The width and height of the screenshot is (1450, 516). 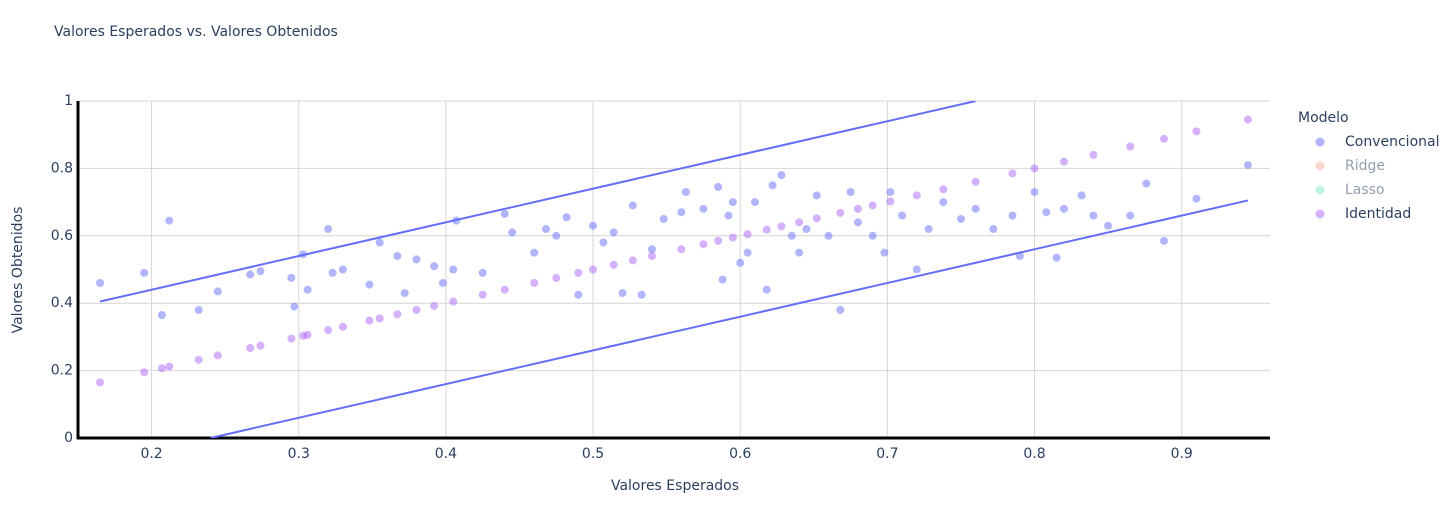 I want to click on y-tick-label: 1, so click(x=68, y=101).